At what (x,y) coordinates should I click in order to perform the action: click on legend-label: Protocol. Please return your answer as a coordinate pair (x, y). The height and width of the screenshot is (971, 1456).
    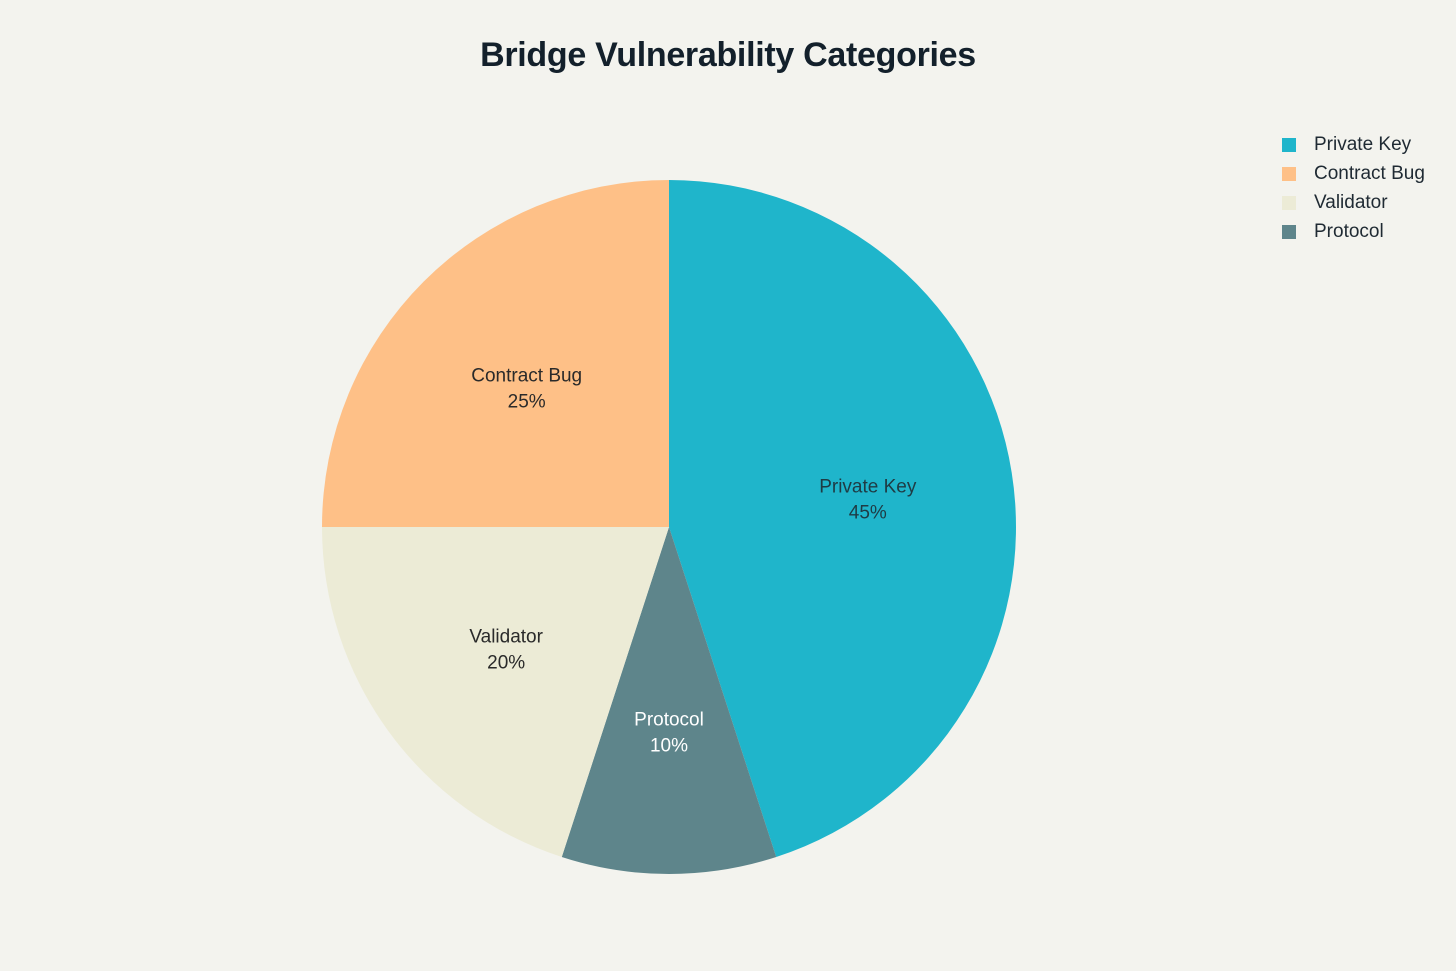
    Looking at the image, I should click on (1349, 231).